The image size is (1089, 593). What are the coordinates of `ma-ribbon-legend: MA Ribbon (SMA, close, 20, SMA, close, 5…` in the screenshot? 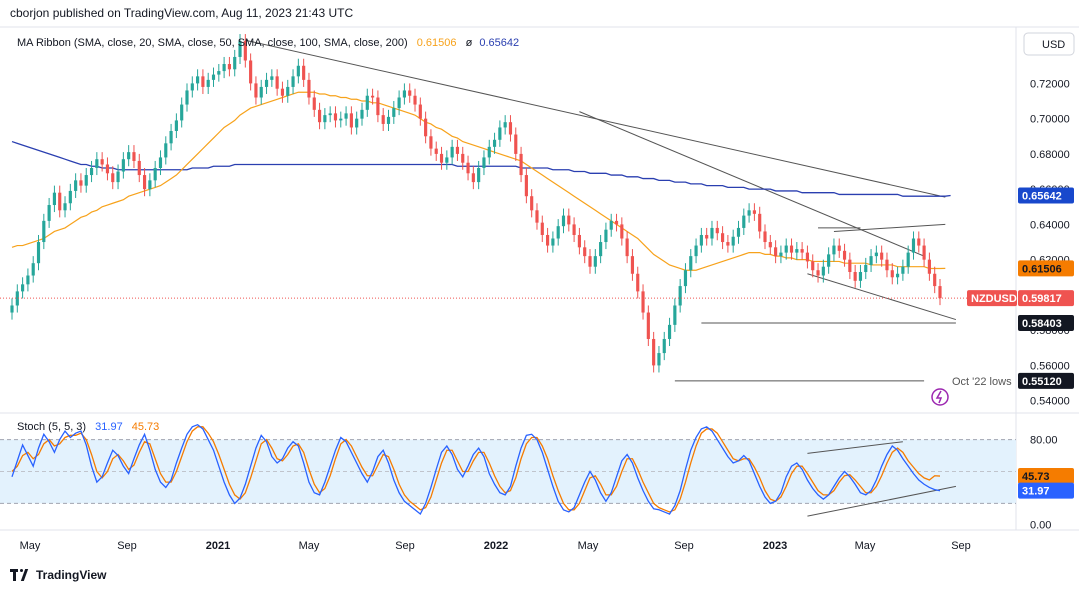 It's located at (268, 43).